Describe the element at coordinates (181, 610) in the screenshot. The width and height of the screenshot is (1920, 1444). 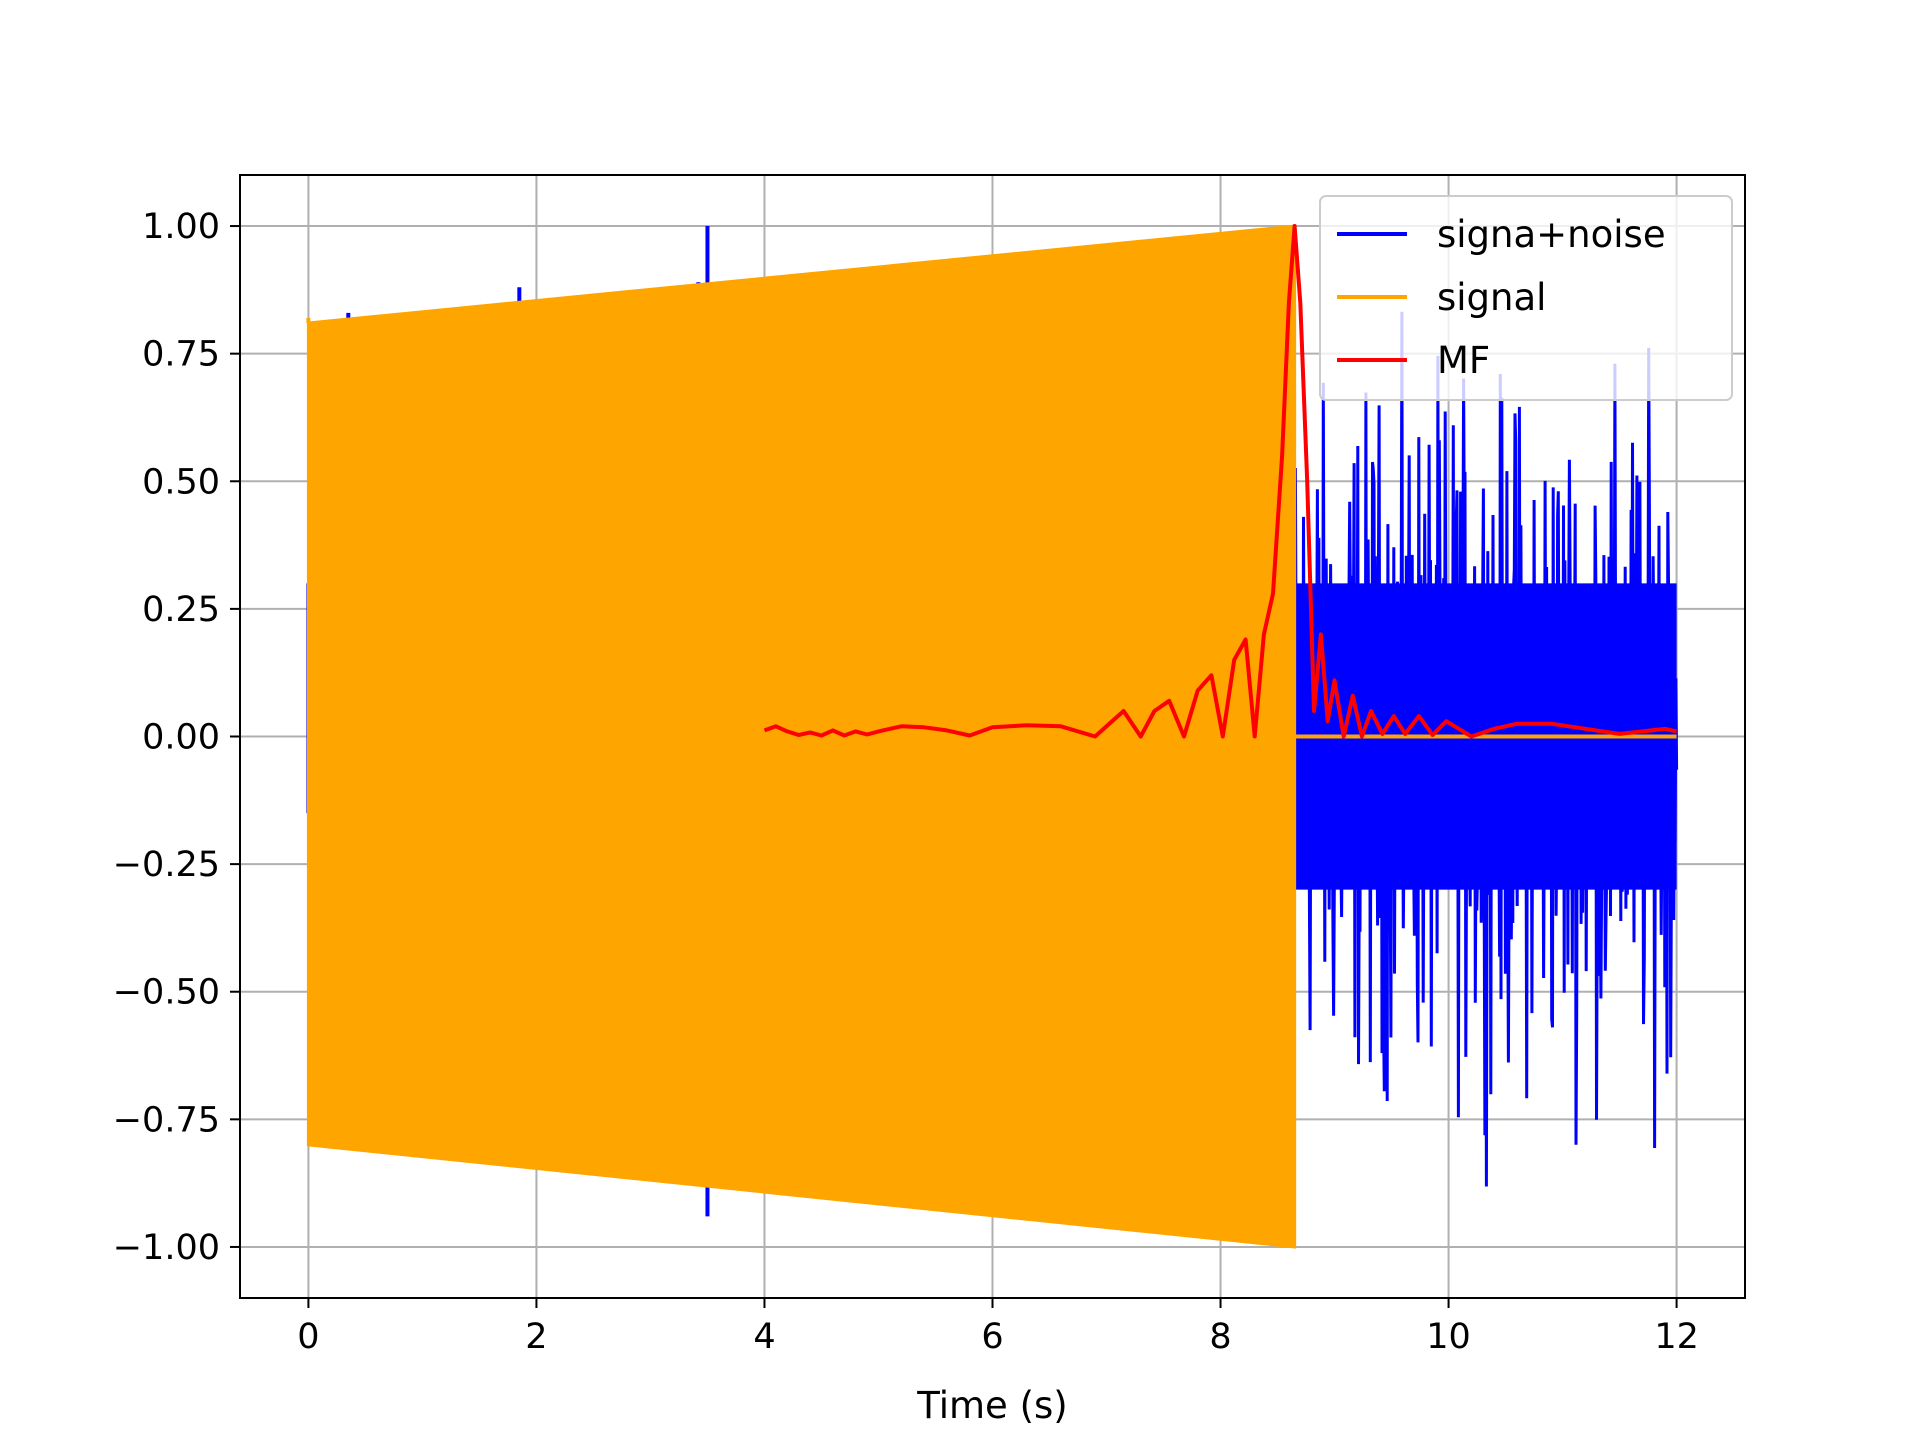
I see `y-tick-label: 0.25` at that location.